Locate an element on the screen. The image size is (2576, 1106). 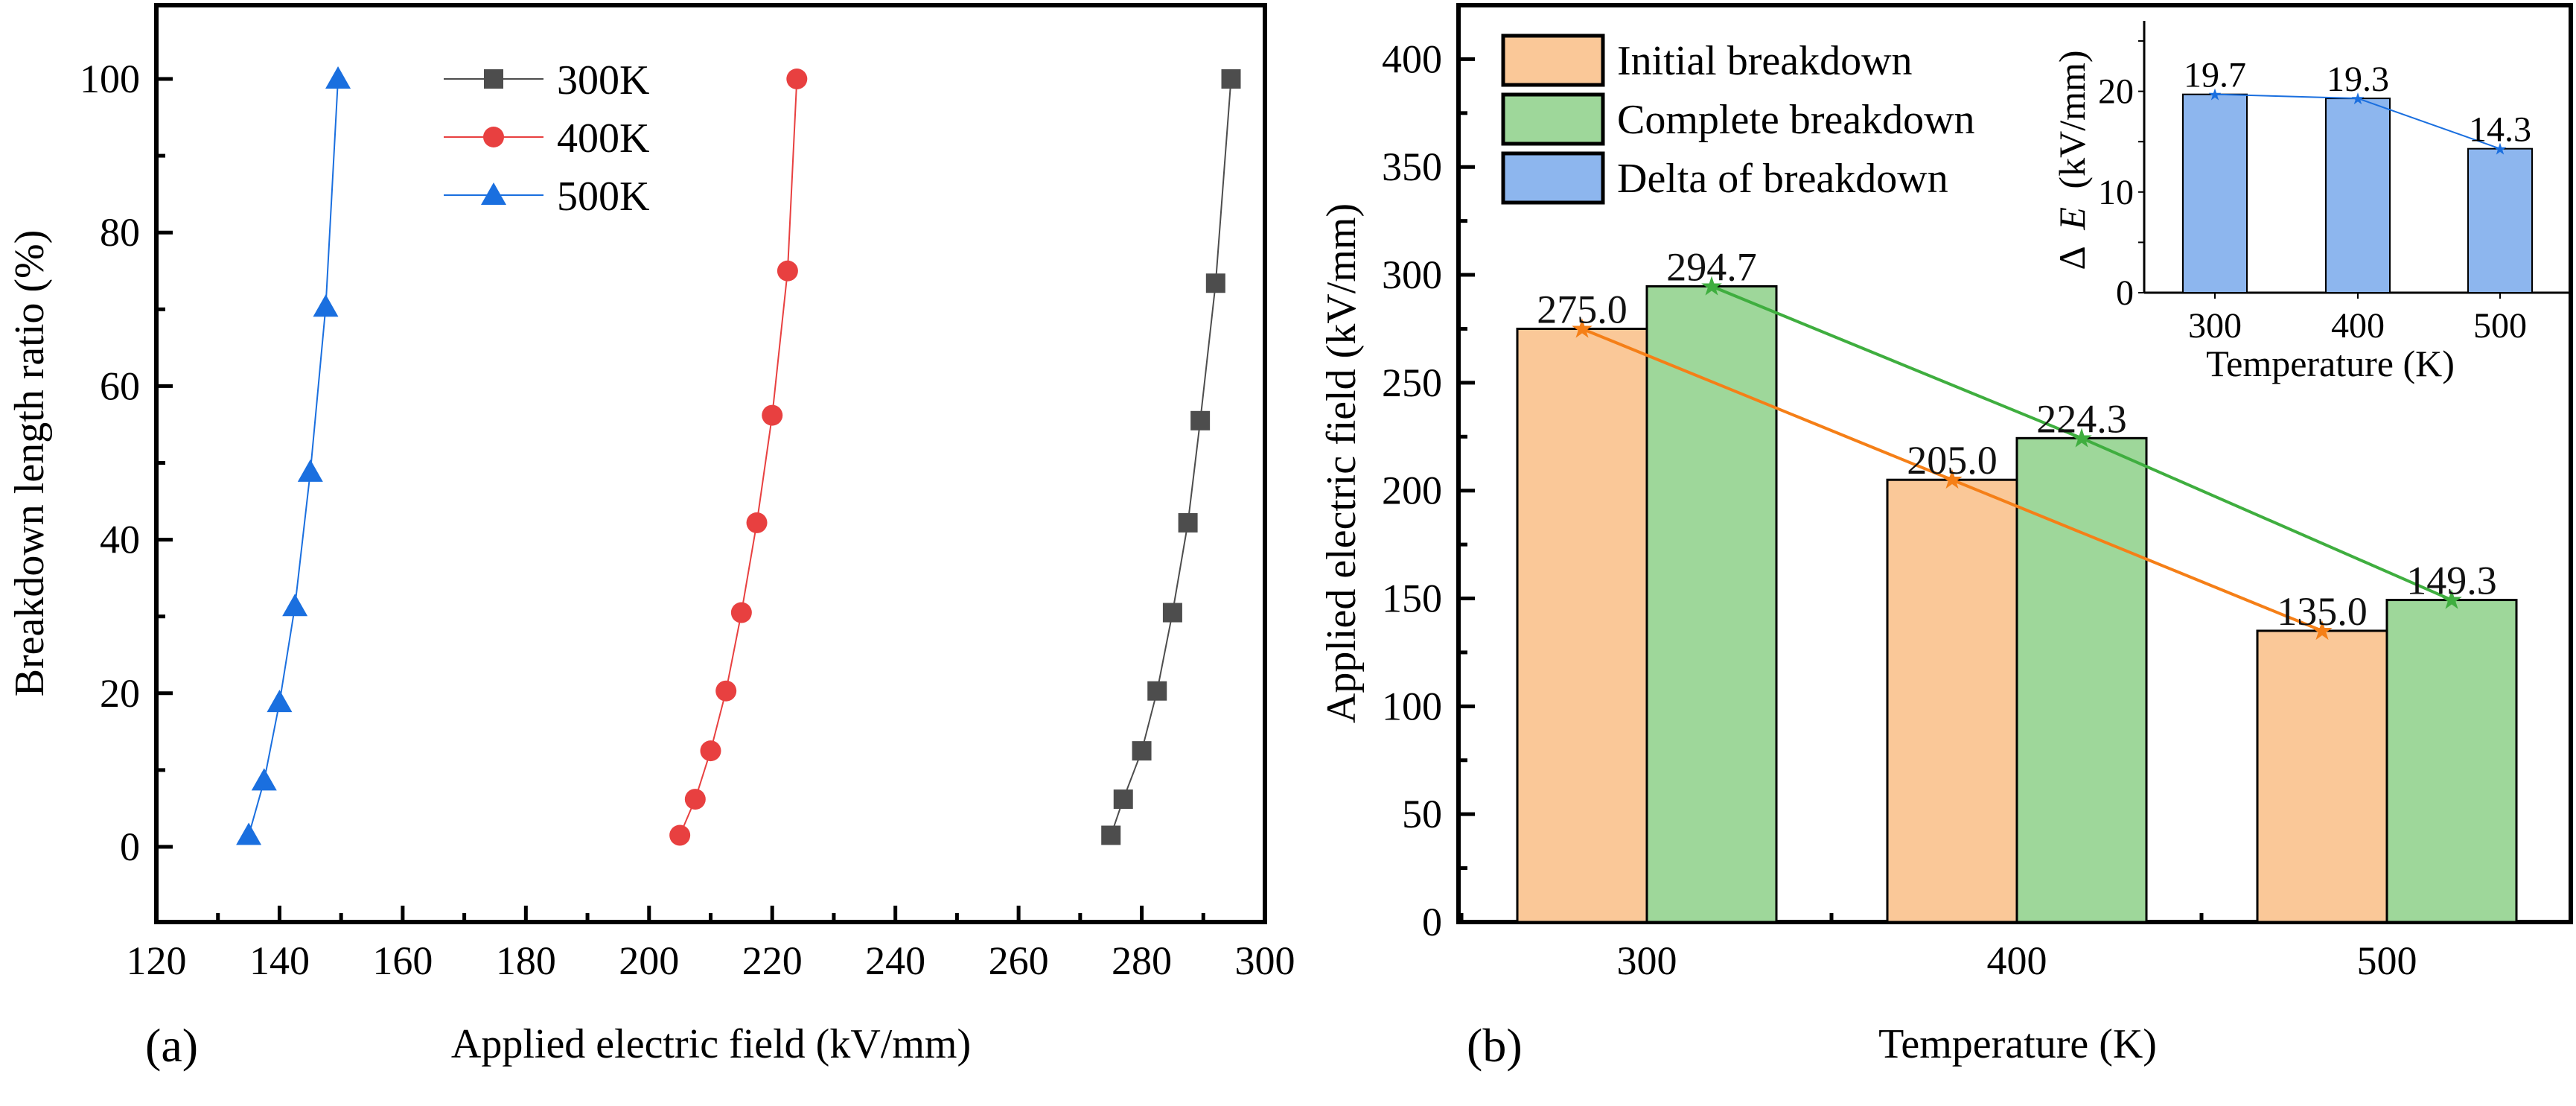
series-line-400K is located at coordinates (738, 457).